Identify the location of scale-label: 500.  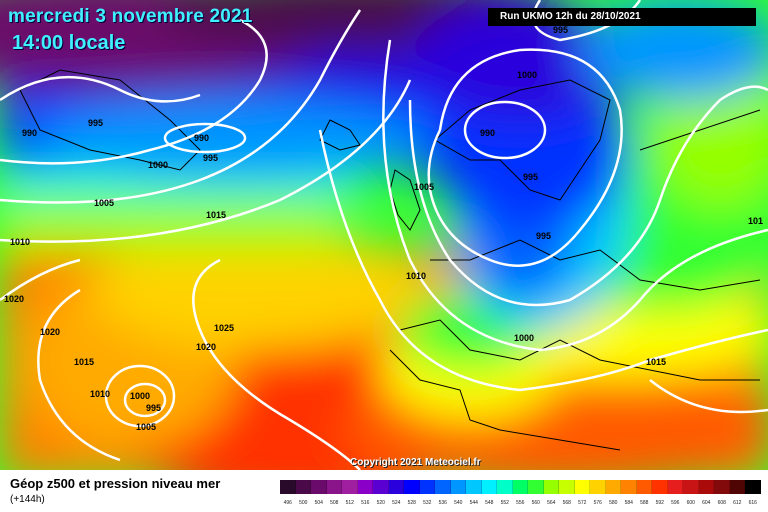
(303, 503).